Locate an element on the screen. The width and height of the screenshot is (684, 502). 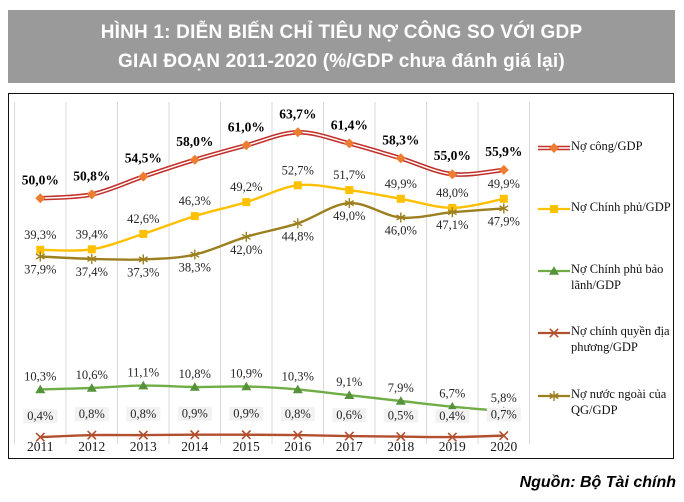
data-label: 55,0% is located at coordinates (452, 155).